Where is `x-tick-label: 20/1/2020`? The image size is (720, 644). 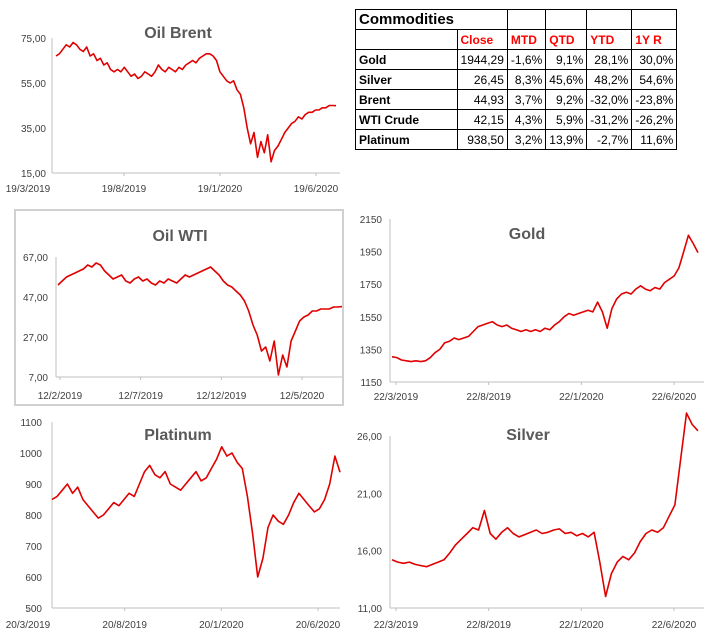 x-tick-label: 20/1/2020 is located at coordinates (221, 625).